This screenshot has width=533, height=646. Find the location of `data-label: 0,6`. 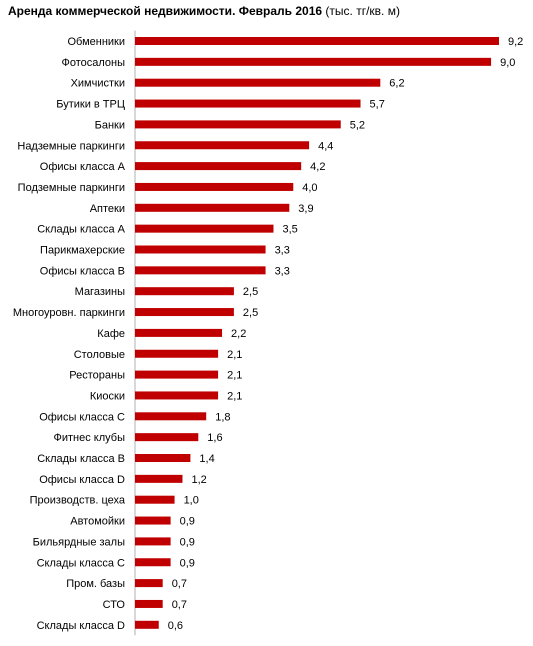

data-label: 0,6 is located at coordinates (175, 626).